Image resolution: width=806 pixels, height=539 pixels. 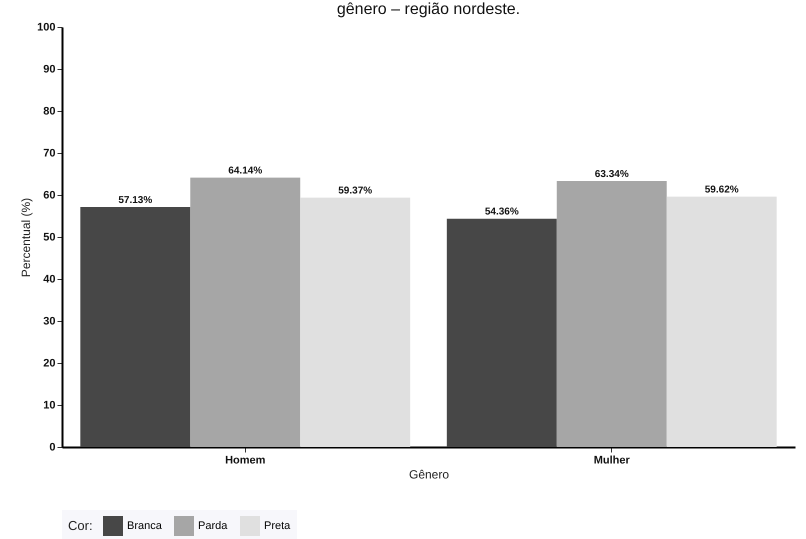 What do you see at coordinates (26, 238) in the screenshot?
I see `y-axis-title: Percentual (%)` at bounding box center [26, 238].